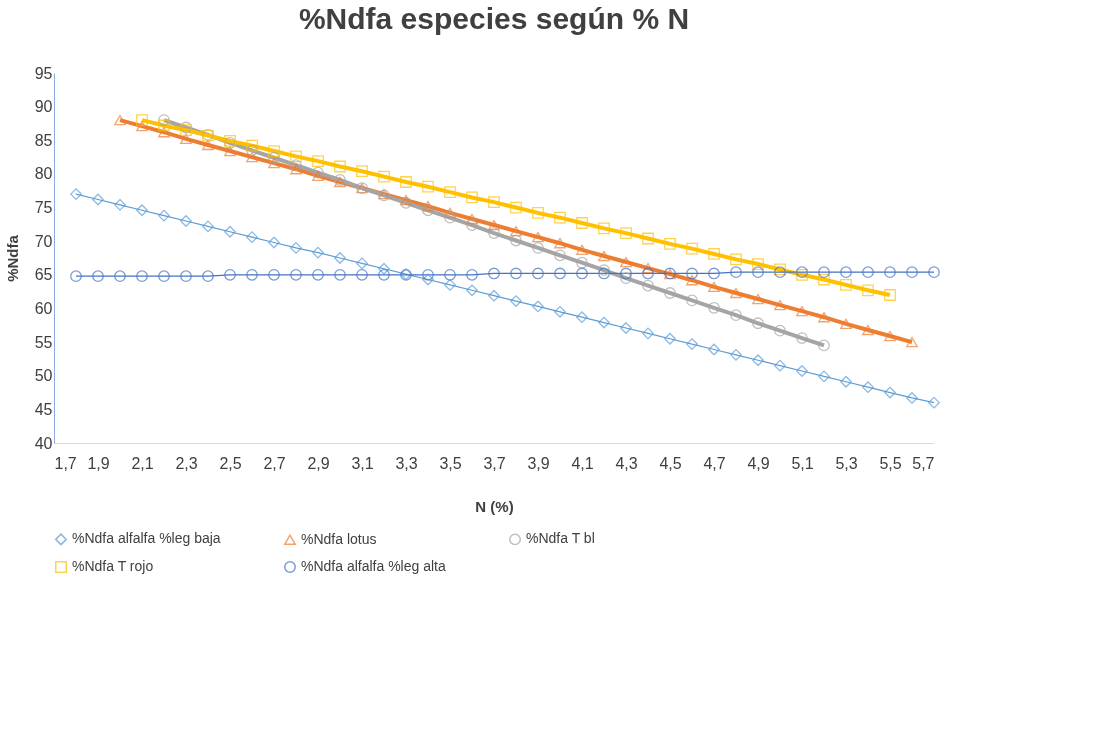 This screenshot has height=738, width=1098. What do you see at coordinates (846, 463) in the screenshot?
I see `x-tick-label: 5,3` at bounding box center [846, 463].